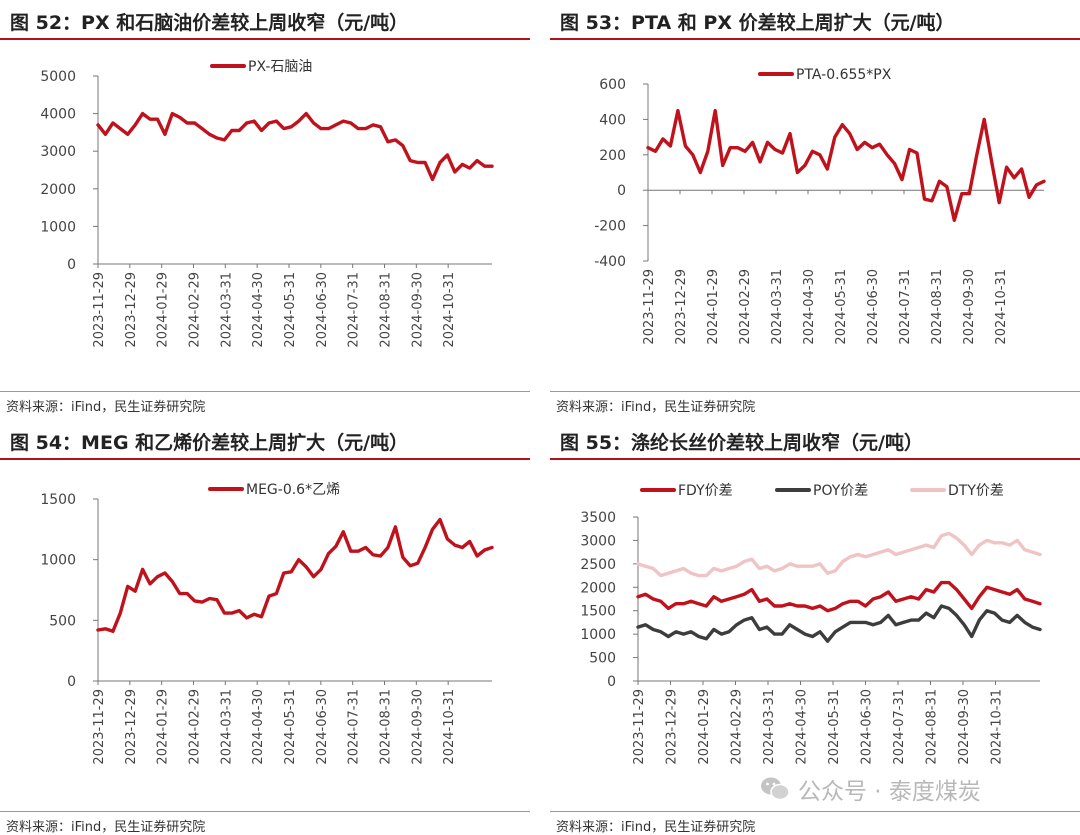  What do you see at coordinates (598, 518) in the screenshot?
I see `y-tick-label: 3500` at bounding box center [598, 518].